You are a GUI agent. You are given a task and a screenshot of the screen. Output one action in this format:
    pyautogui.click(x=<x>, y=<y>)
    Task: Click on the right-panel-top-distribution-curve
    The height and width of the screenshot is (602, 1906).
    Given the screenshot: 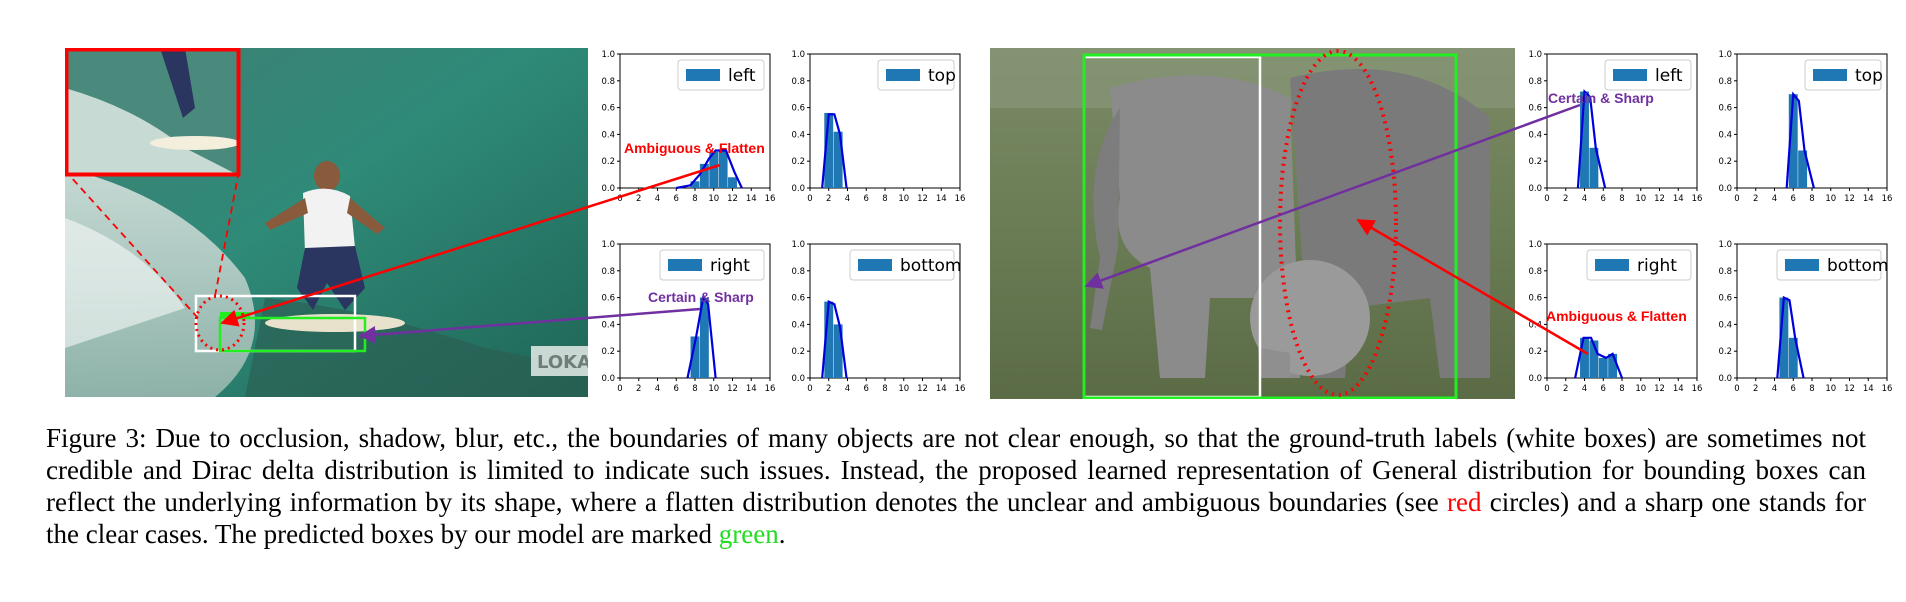 What is the action you would take?
    pyautogui.click(x=1800, y=140)
    